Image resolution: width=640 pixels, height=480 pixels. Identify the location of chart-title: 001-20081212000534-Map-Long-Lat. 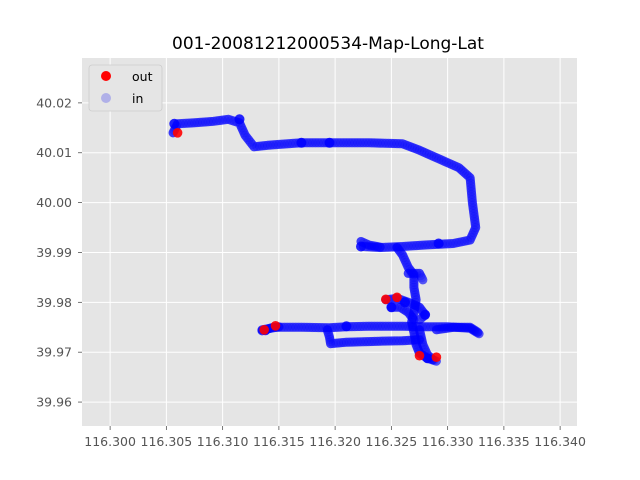
(328, 44).